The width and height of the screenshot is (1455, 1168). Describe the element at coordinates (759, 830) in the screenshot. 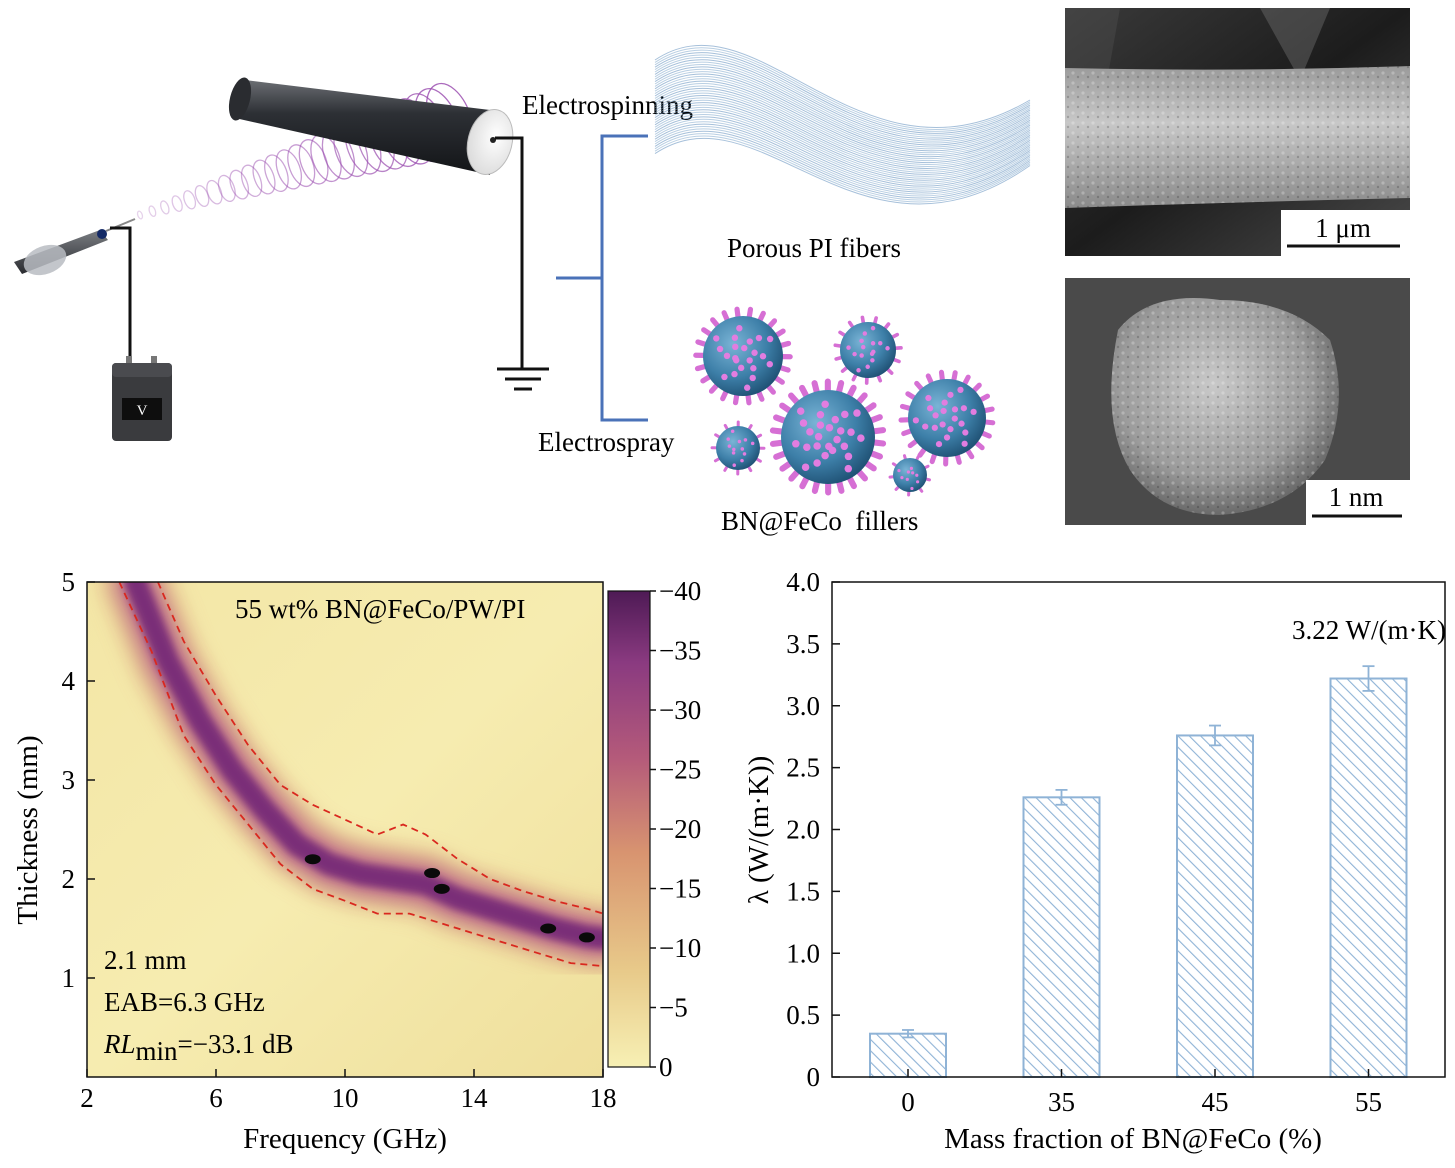

I see `bar-y-label: λ (W/(m·K))` at that location.